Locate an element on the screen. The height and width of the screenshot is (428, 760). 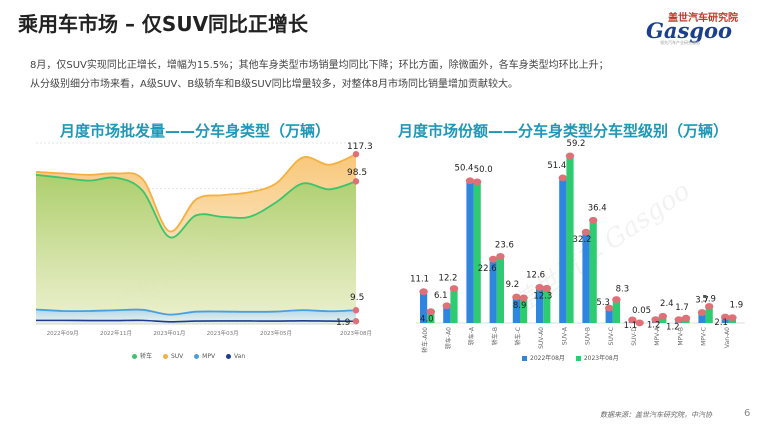
left-x-tick-label: 2023年03月 is located at coordinates (223, 333).